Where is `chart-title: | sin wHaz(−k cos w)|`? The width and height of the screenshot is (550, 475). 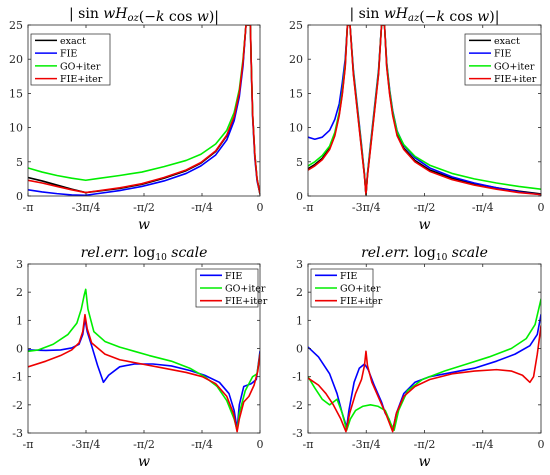 chart-title: | sin wHaz(−k cos w)| is located at coordinates (425, 15).